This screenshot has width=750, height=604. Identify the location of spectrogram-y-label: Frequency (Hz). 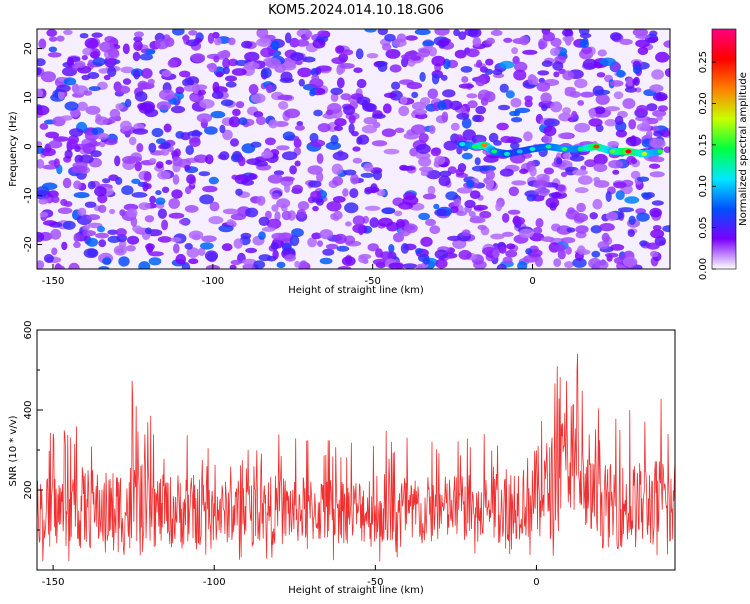
(13, 149).